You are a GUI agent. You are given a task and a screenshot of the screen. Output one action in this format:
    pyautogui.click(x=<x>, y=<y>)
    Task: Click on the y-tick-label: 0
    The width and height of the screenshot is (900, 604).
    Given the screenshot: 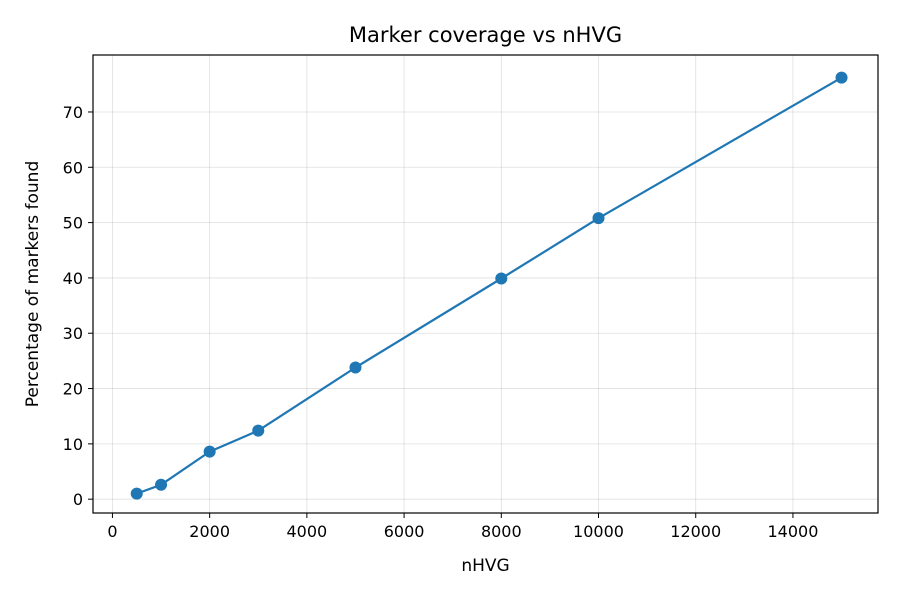 What is the action you would take?
    pyautogui.click(x=78, y=499)
    